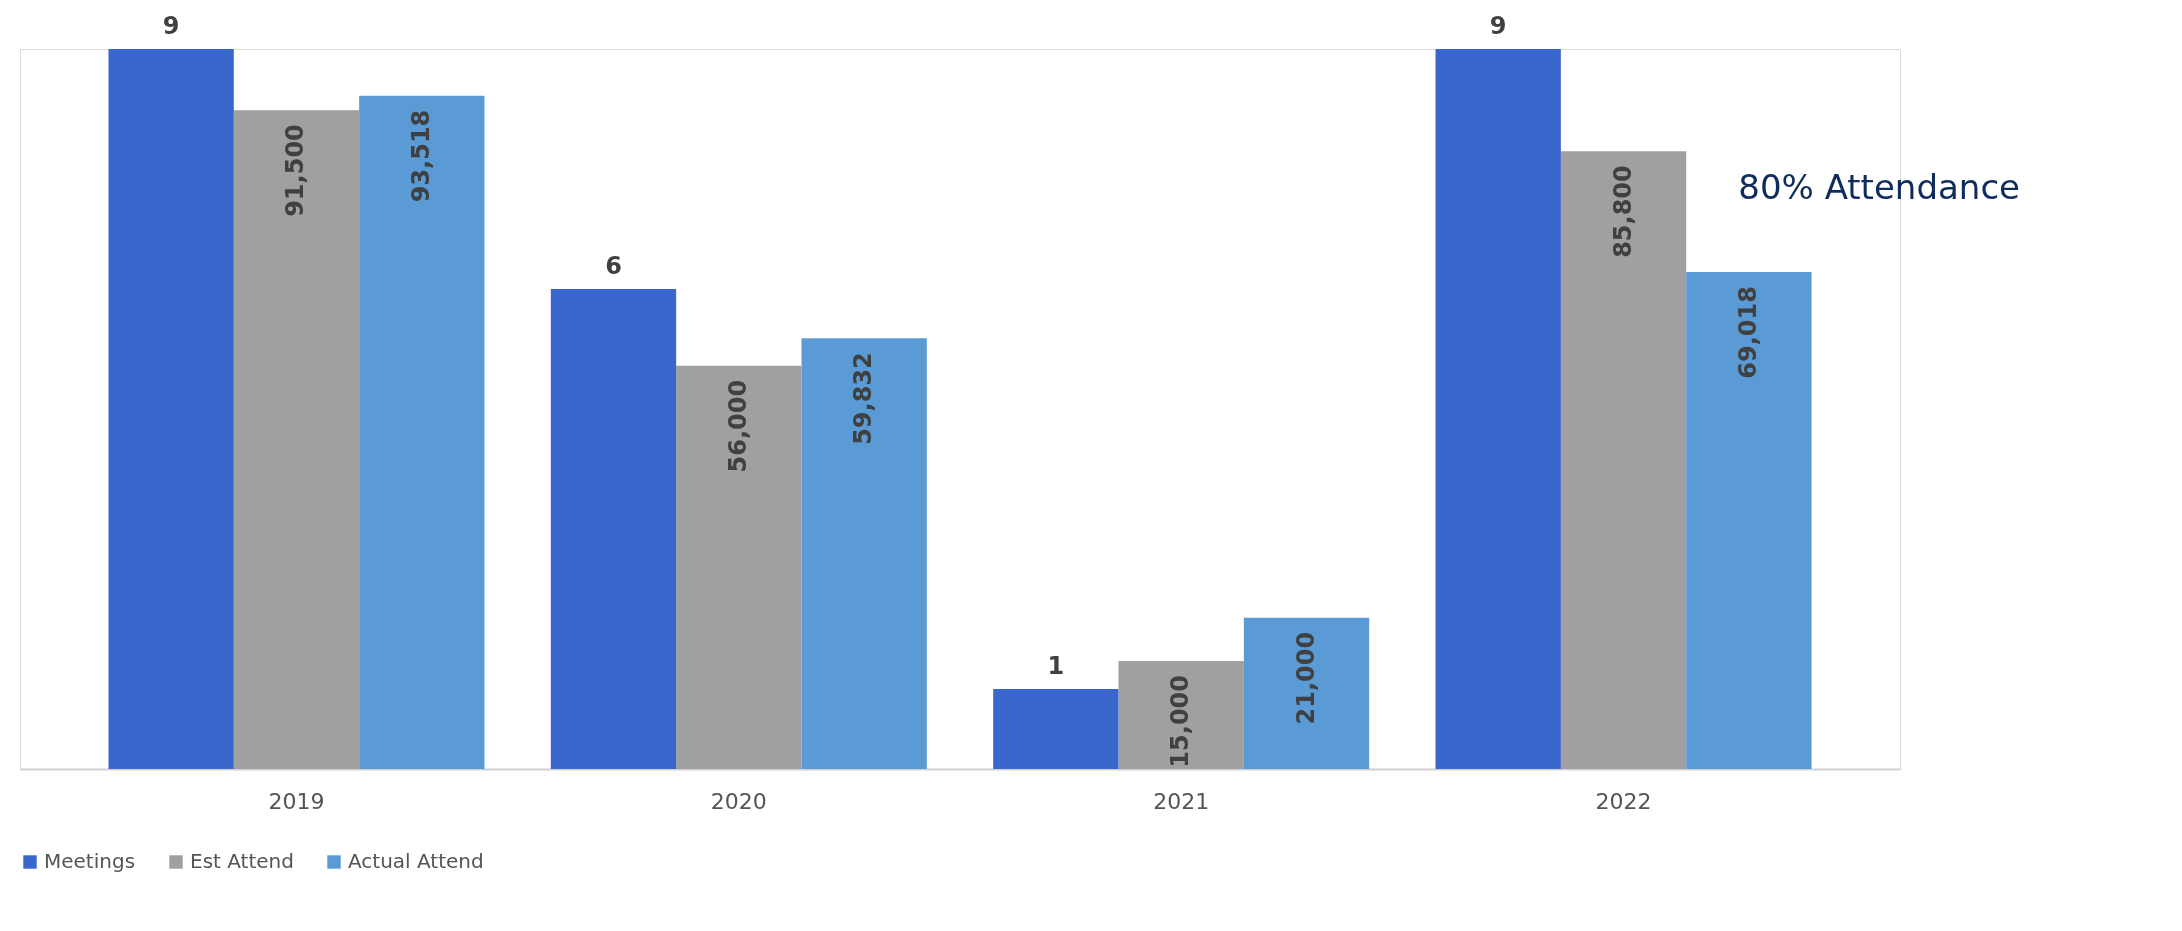 This screenshot has height=931, width=2182. What do you see at coordinates (295, 170) in the screenshot?
I see `data-label: 91,500` at bounding box center [295, 170].